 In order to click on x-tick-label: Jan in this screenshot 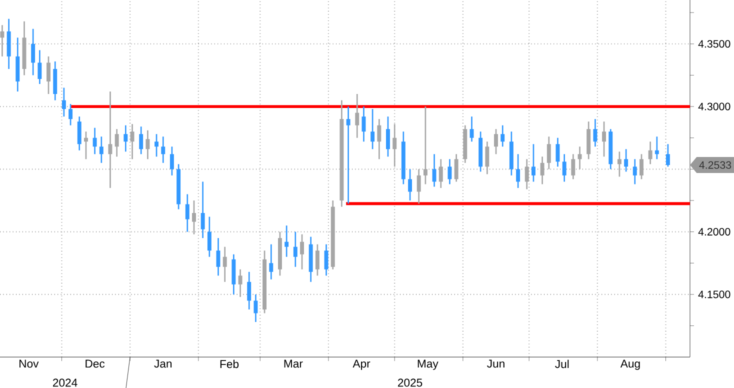, I will do `click(163, 364)`.